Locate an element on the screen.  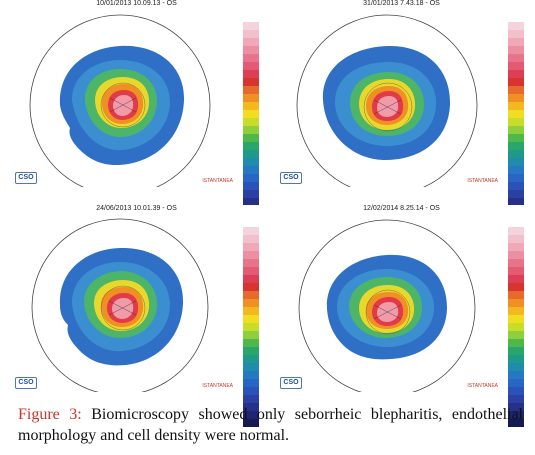
panel-title: 12/02/2014 8.25.14 - OS is located at coordinates (401, 208).